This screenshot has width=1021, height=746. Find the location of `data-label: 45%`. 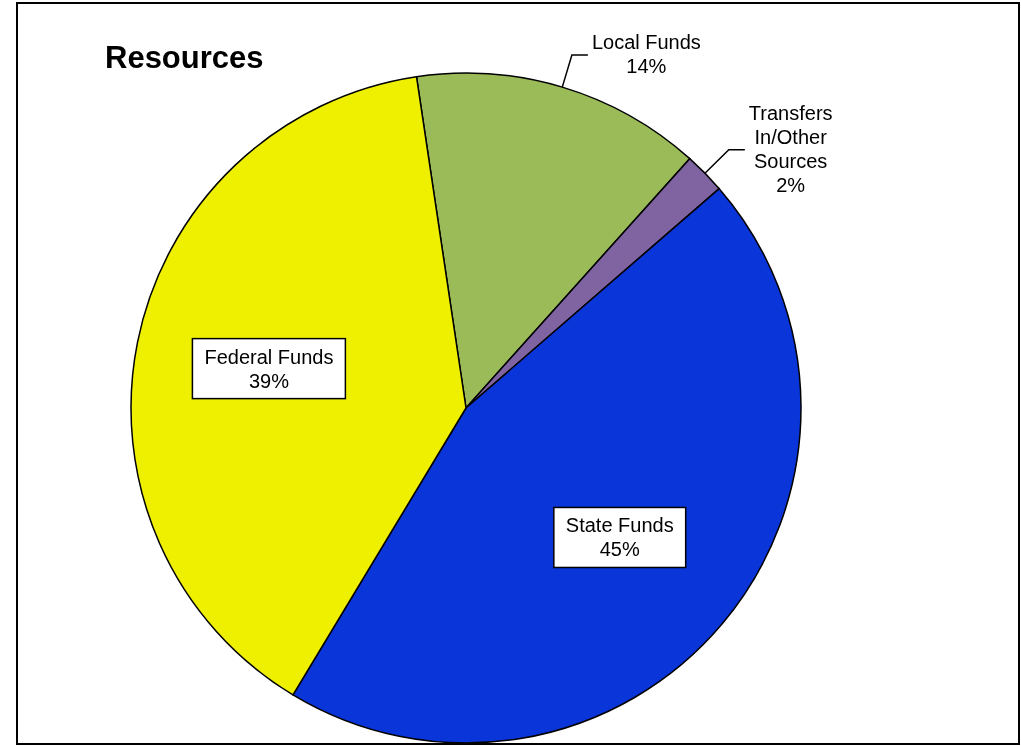

data-label: 45% is located at coordinates (619, 549).